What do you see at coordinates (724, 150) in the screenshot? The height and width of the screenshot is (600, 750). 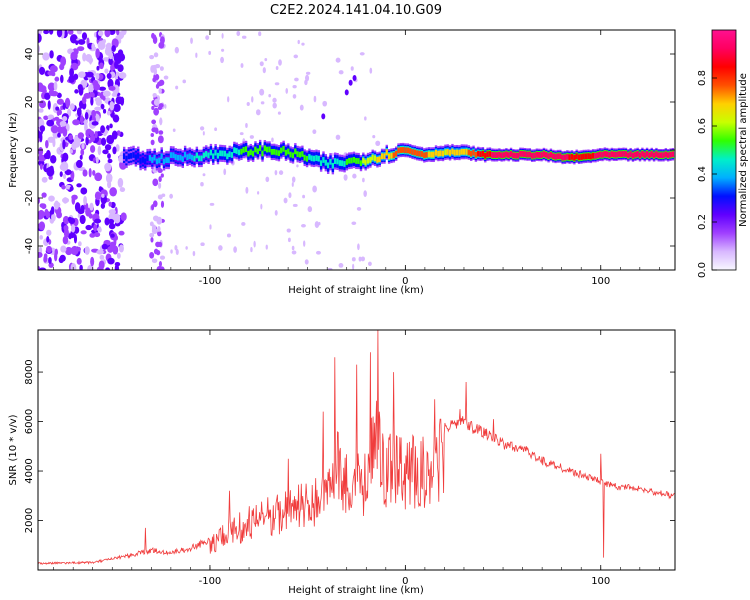 I see `colorbar-gradient` at bounding box center [724, 150].